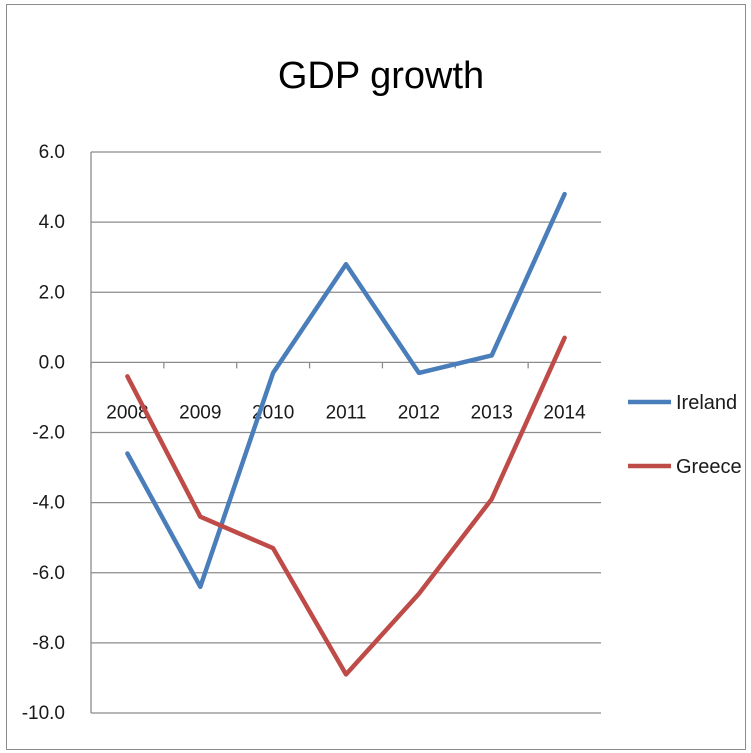  What do you see at coordinates (127, 412) in the screenshot?
I see `x-tick-label: 2008` at bounding box center [127, 412].